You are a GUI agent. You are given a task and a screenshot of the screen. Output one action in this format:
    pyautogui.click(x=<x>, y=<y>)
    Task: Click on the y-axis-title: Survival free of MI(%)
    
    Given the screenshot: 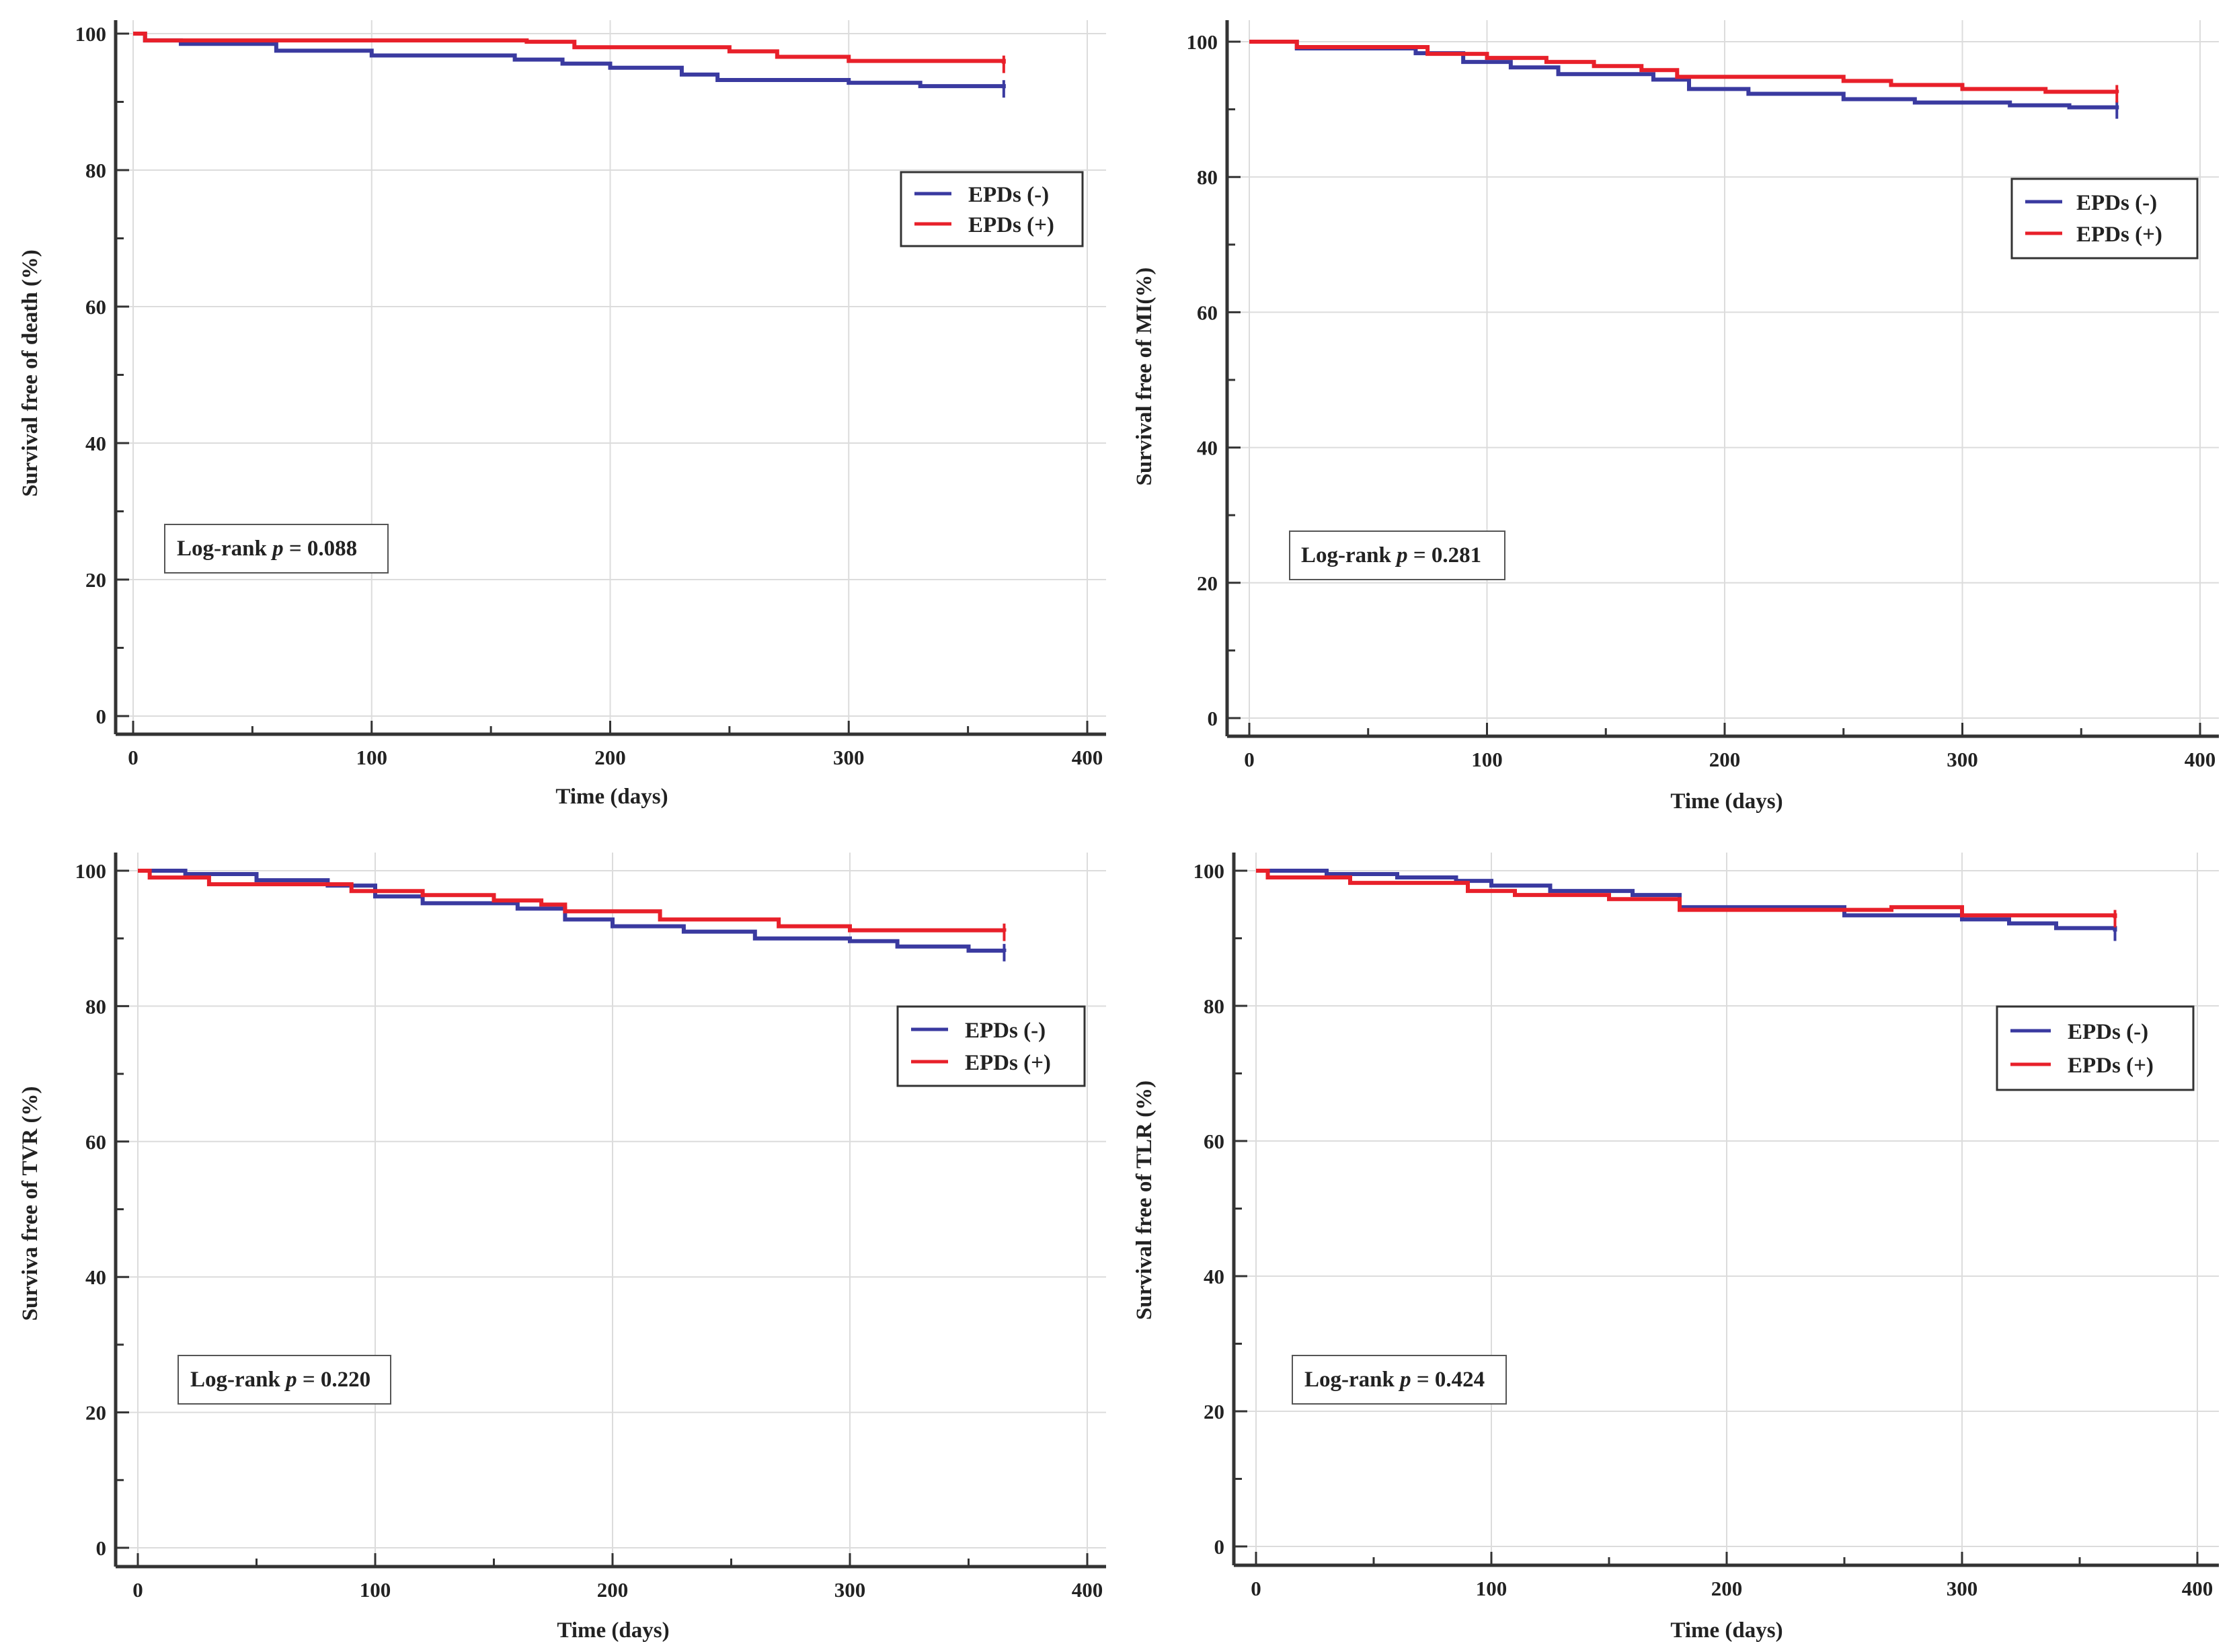 What is the action you would take?
    pyautogui.click(x=1144, y=377)
    